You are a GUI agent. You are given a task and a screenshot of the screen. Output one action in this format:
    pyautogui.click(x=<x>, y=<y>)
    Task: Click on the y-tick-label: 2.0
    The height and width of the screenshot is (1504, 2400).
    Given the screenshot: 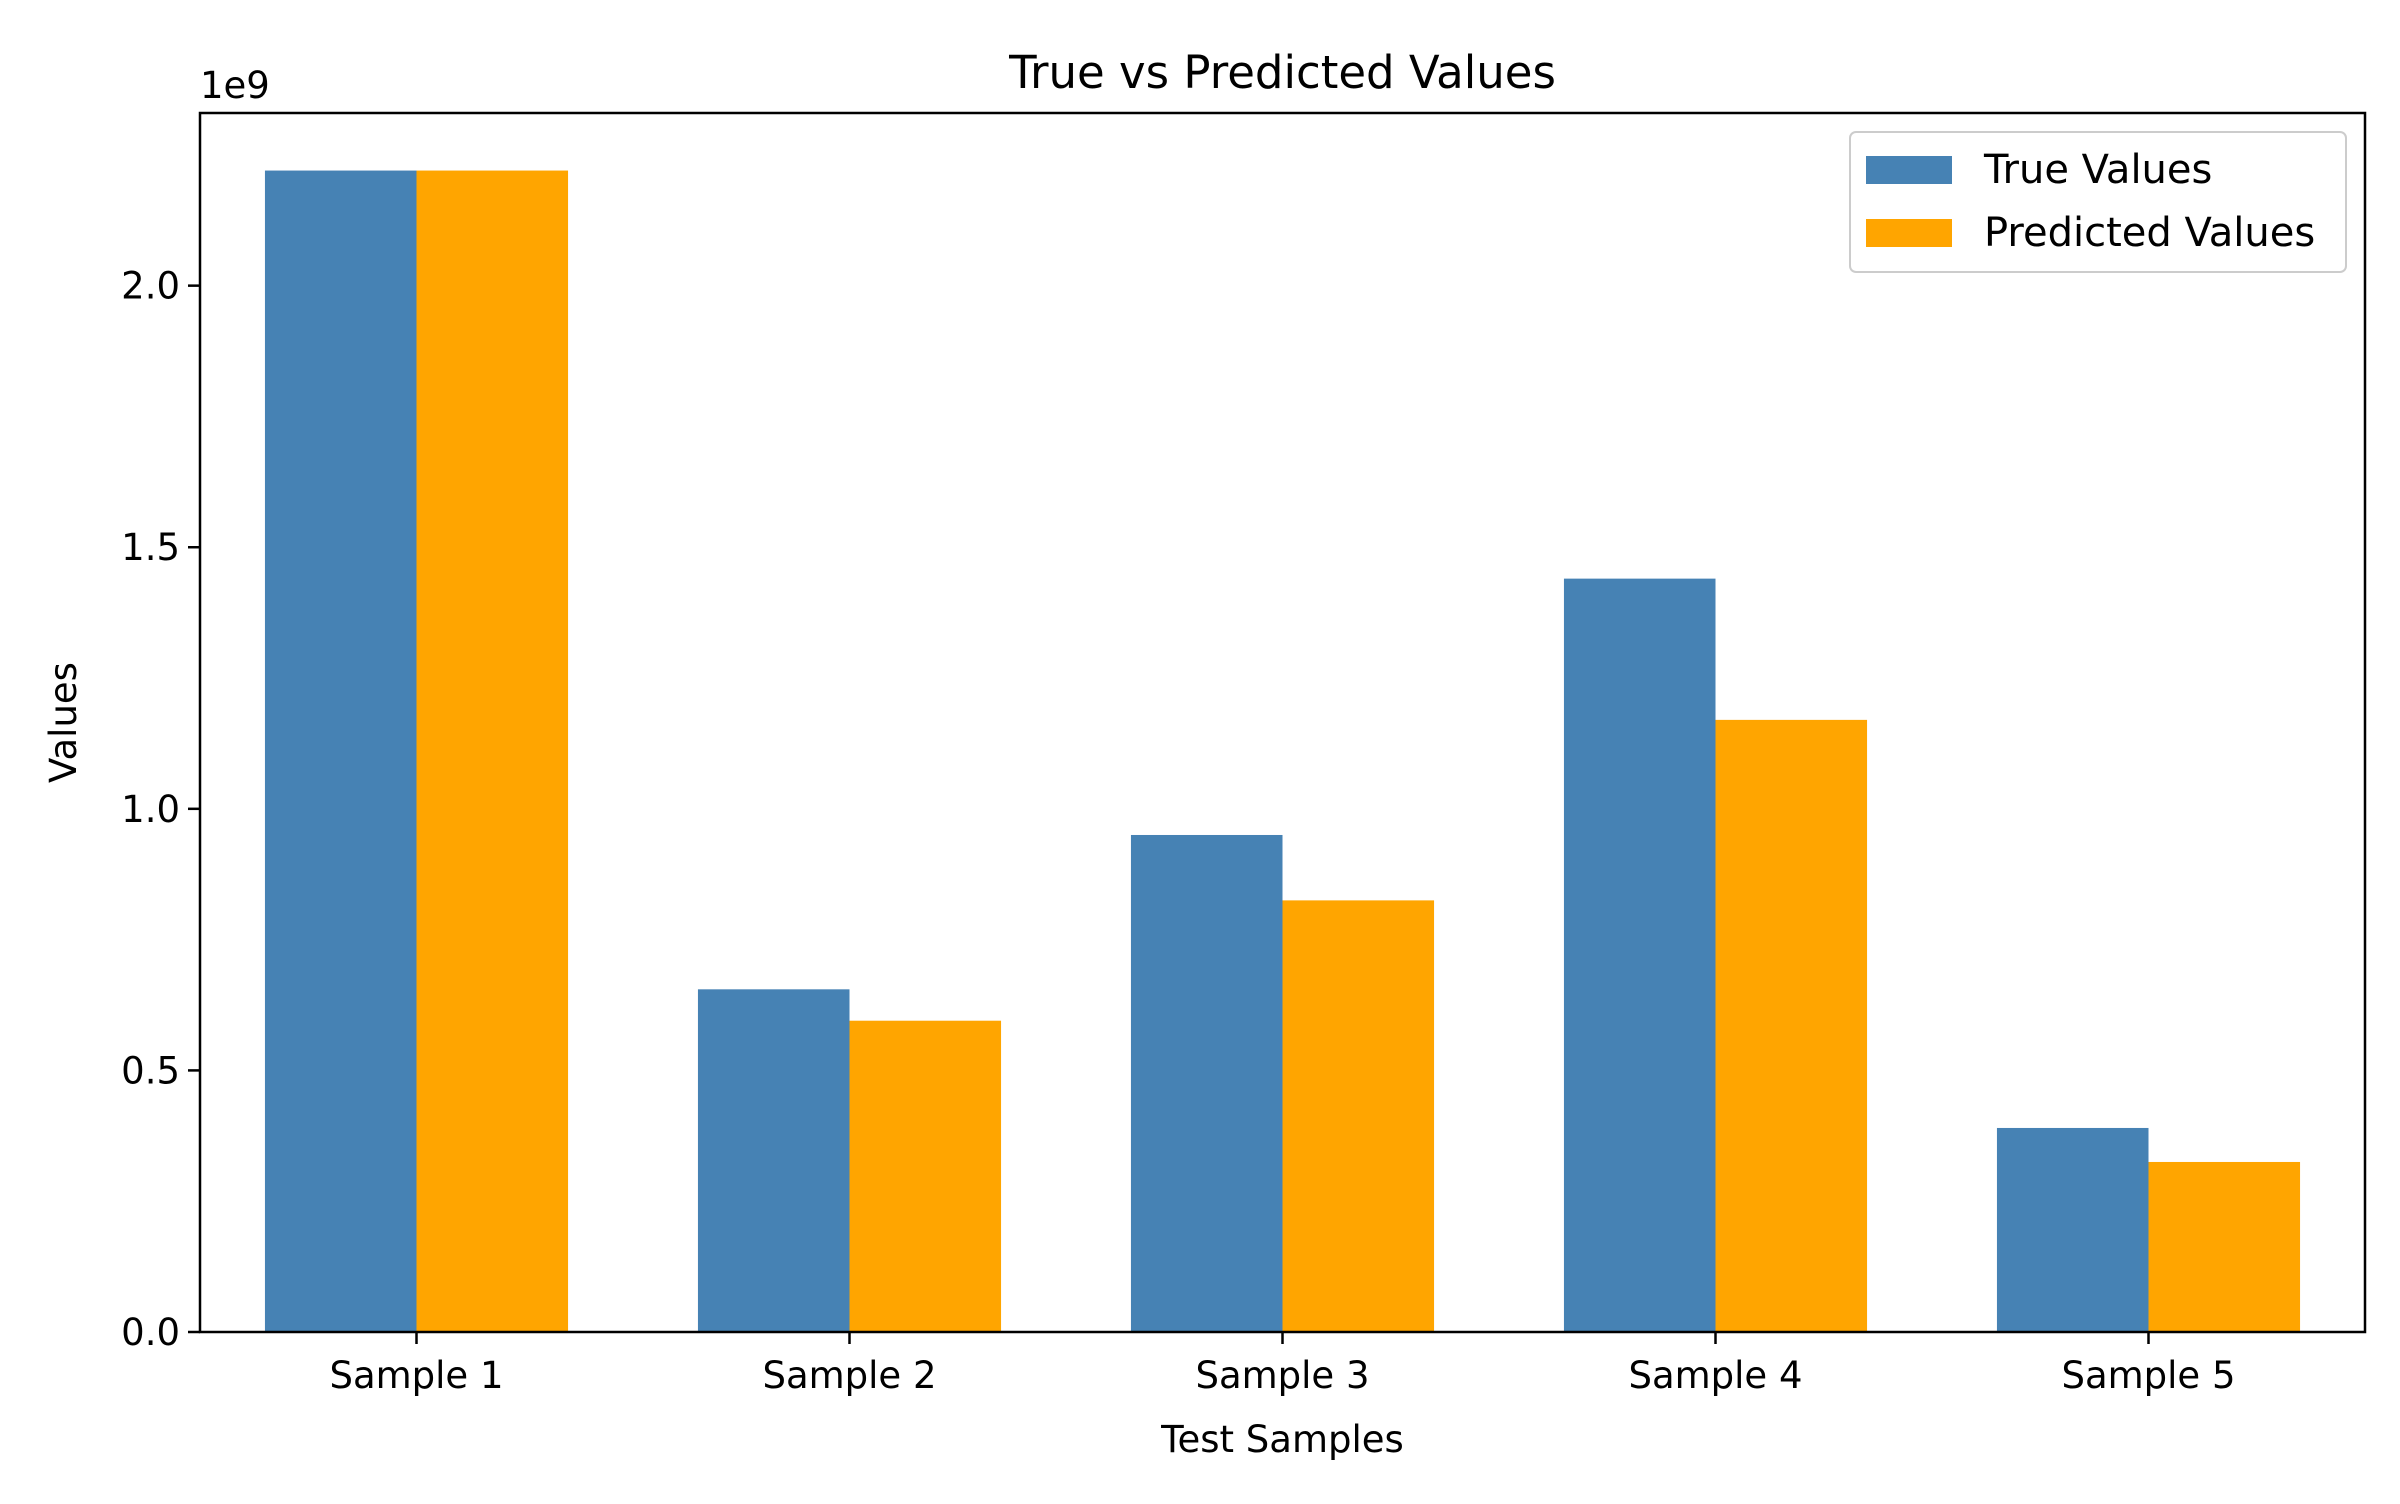 What is the action you would take?
    pyautogui.click(x=150, y=286)
    